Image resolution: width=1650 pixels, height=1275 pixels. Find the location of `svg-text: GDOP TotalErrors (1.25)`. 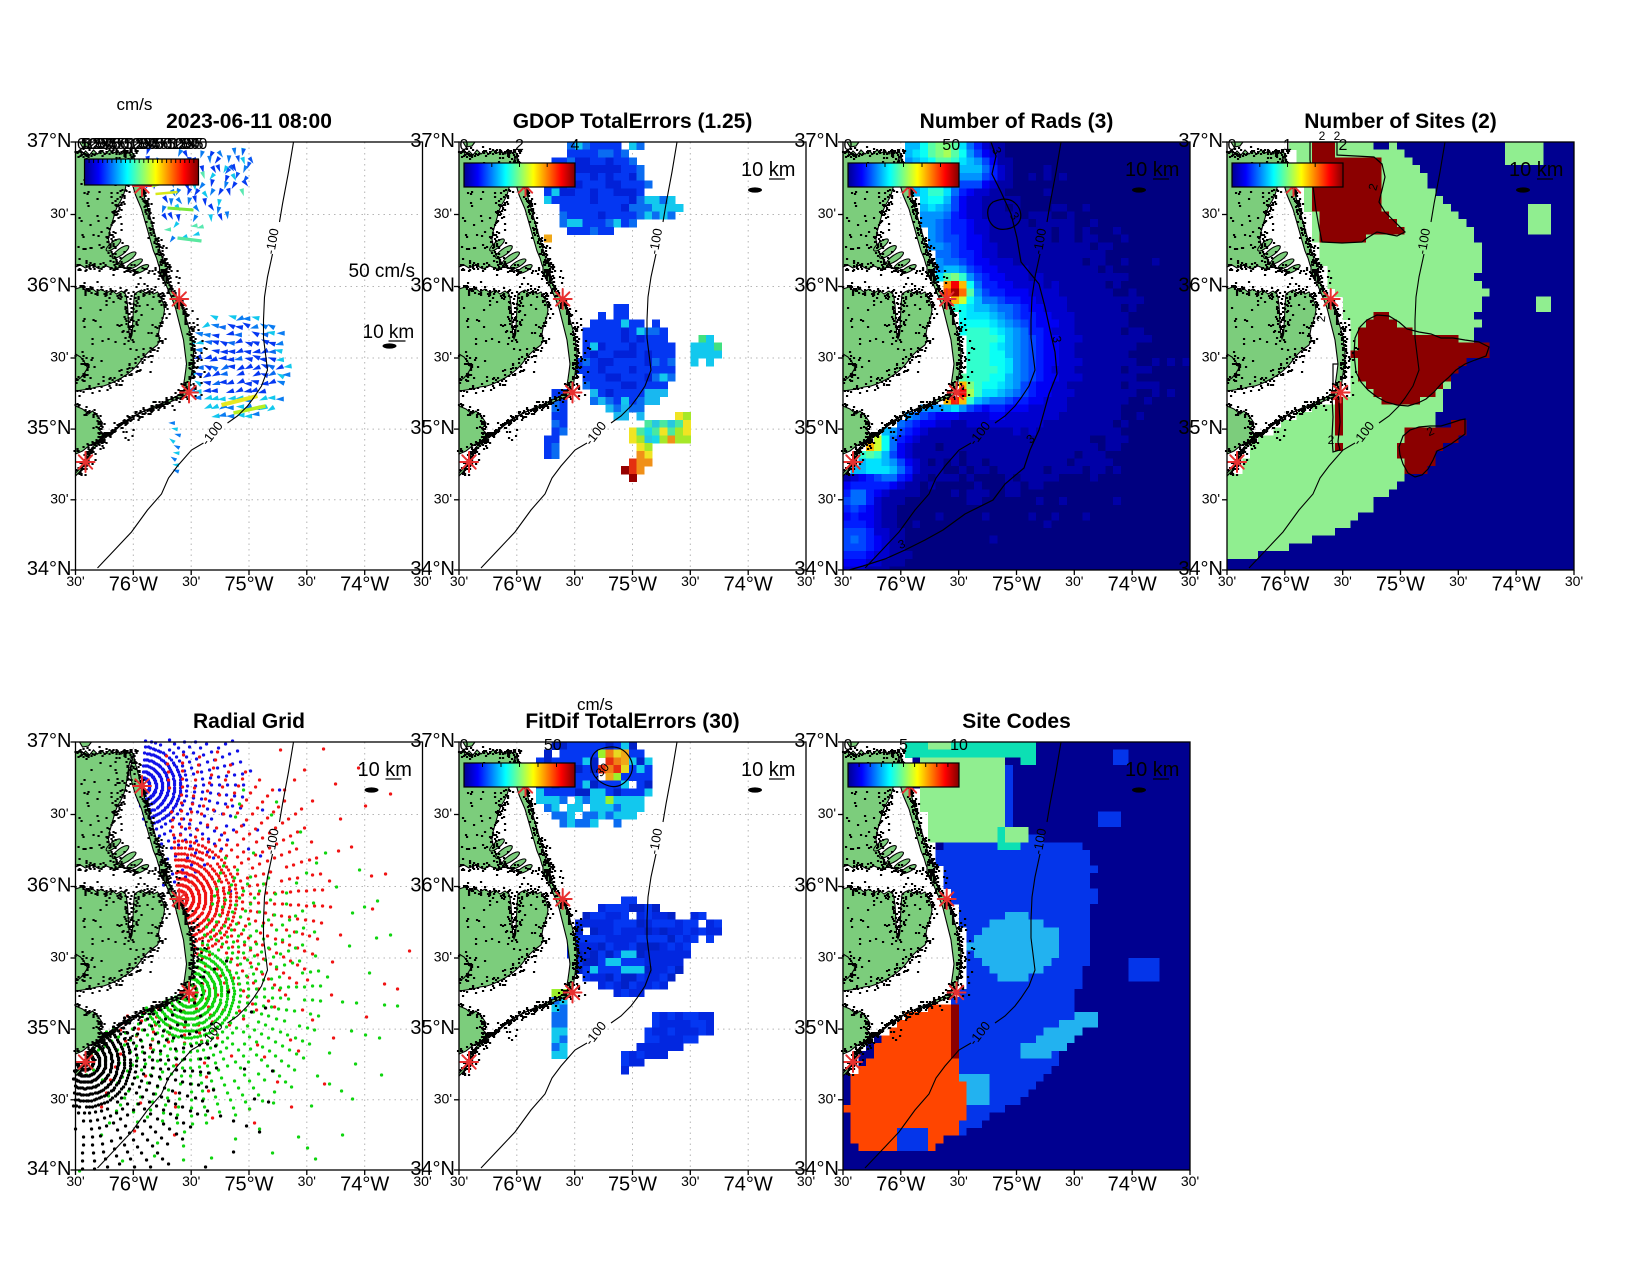

svg-text: GDOP TotalErrors (1.25) is located at coordinates (633, 121).